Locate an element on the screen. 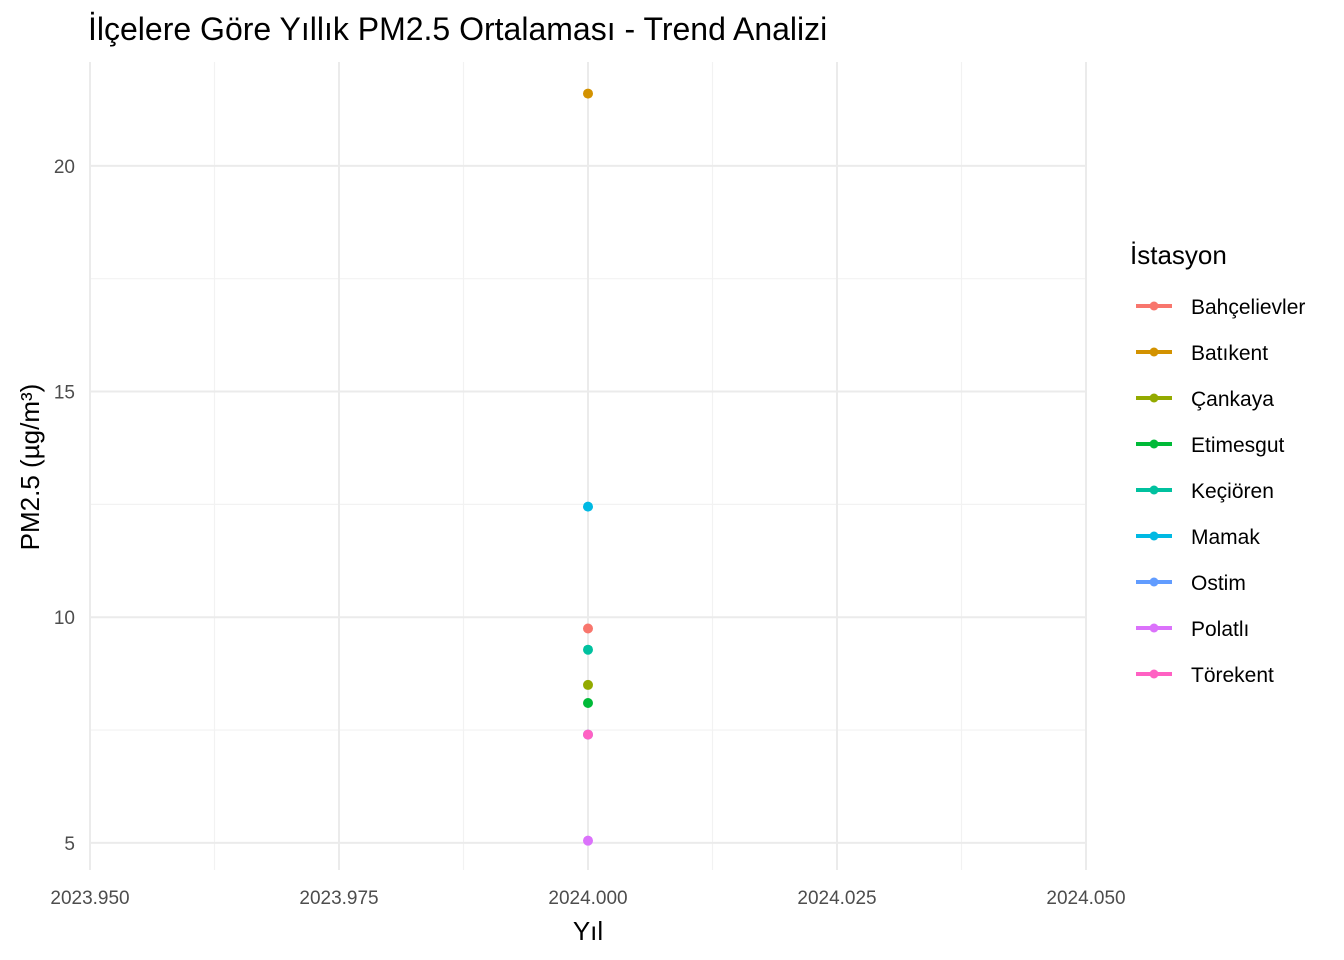 The width and height of the screenshot is (1344, 960). data-points is located at coordinates (588, 467).